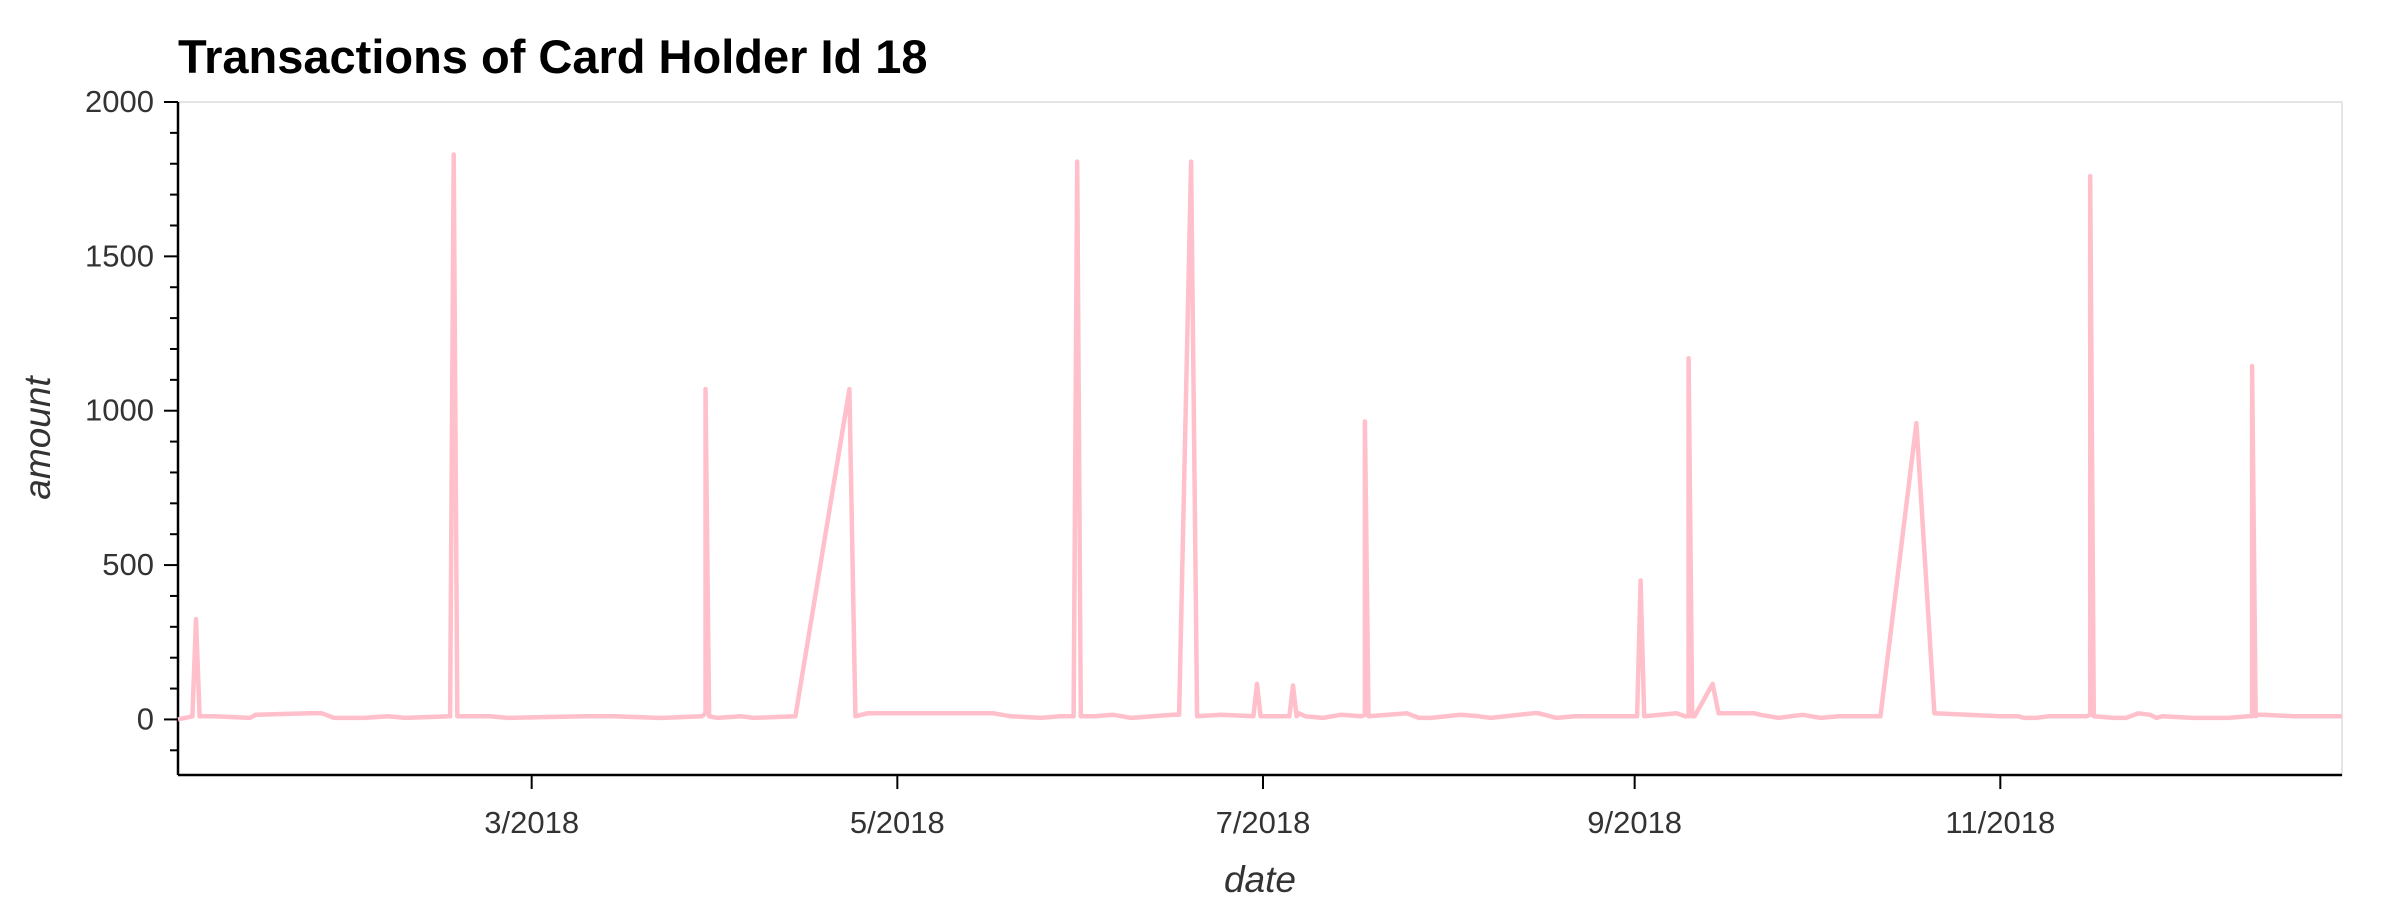  What do you see at coordinates (119, 410) in the screenshot?
I see `y-tick-label: 1000` at bounding box center [119, 410].